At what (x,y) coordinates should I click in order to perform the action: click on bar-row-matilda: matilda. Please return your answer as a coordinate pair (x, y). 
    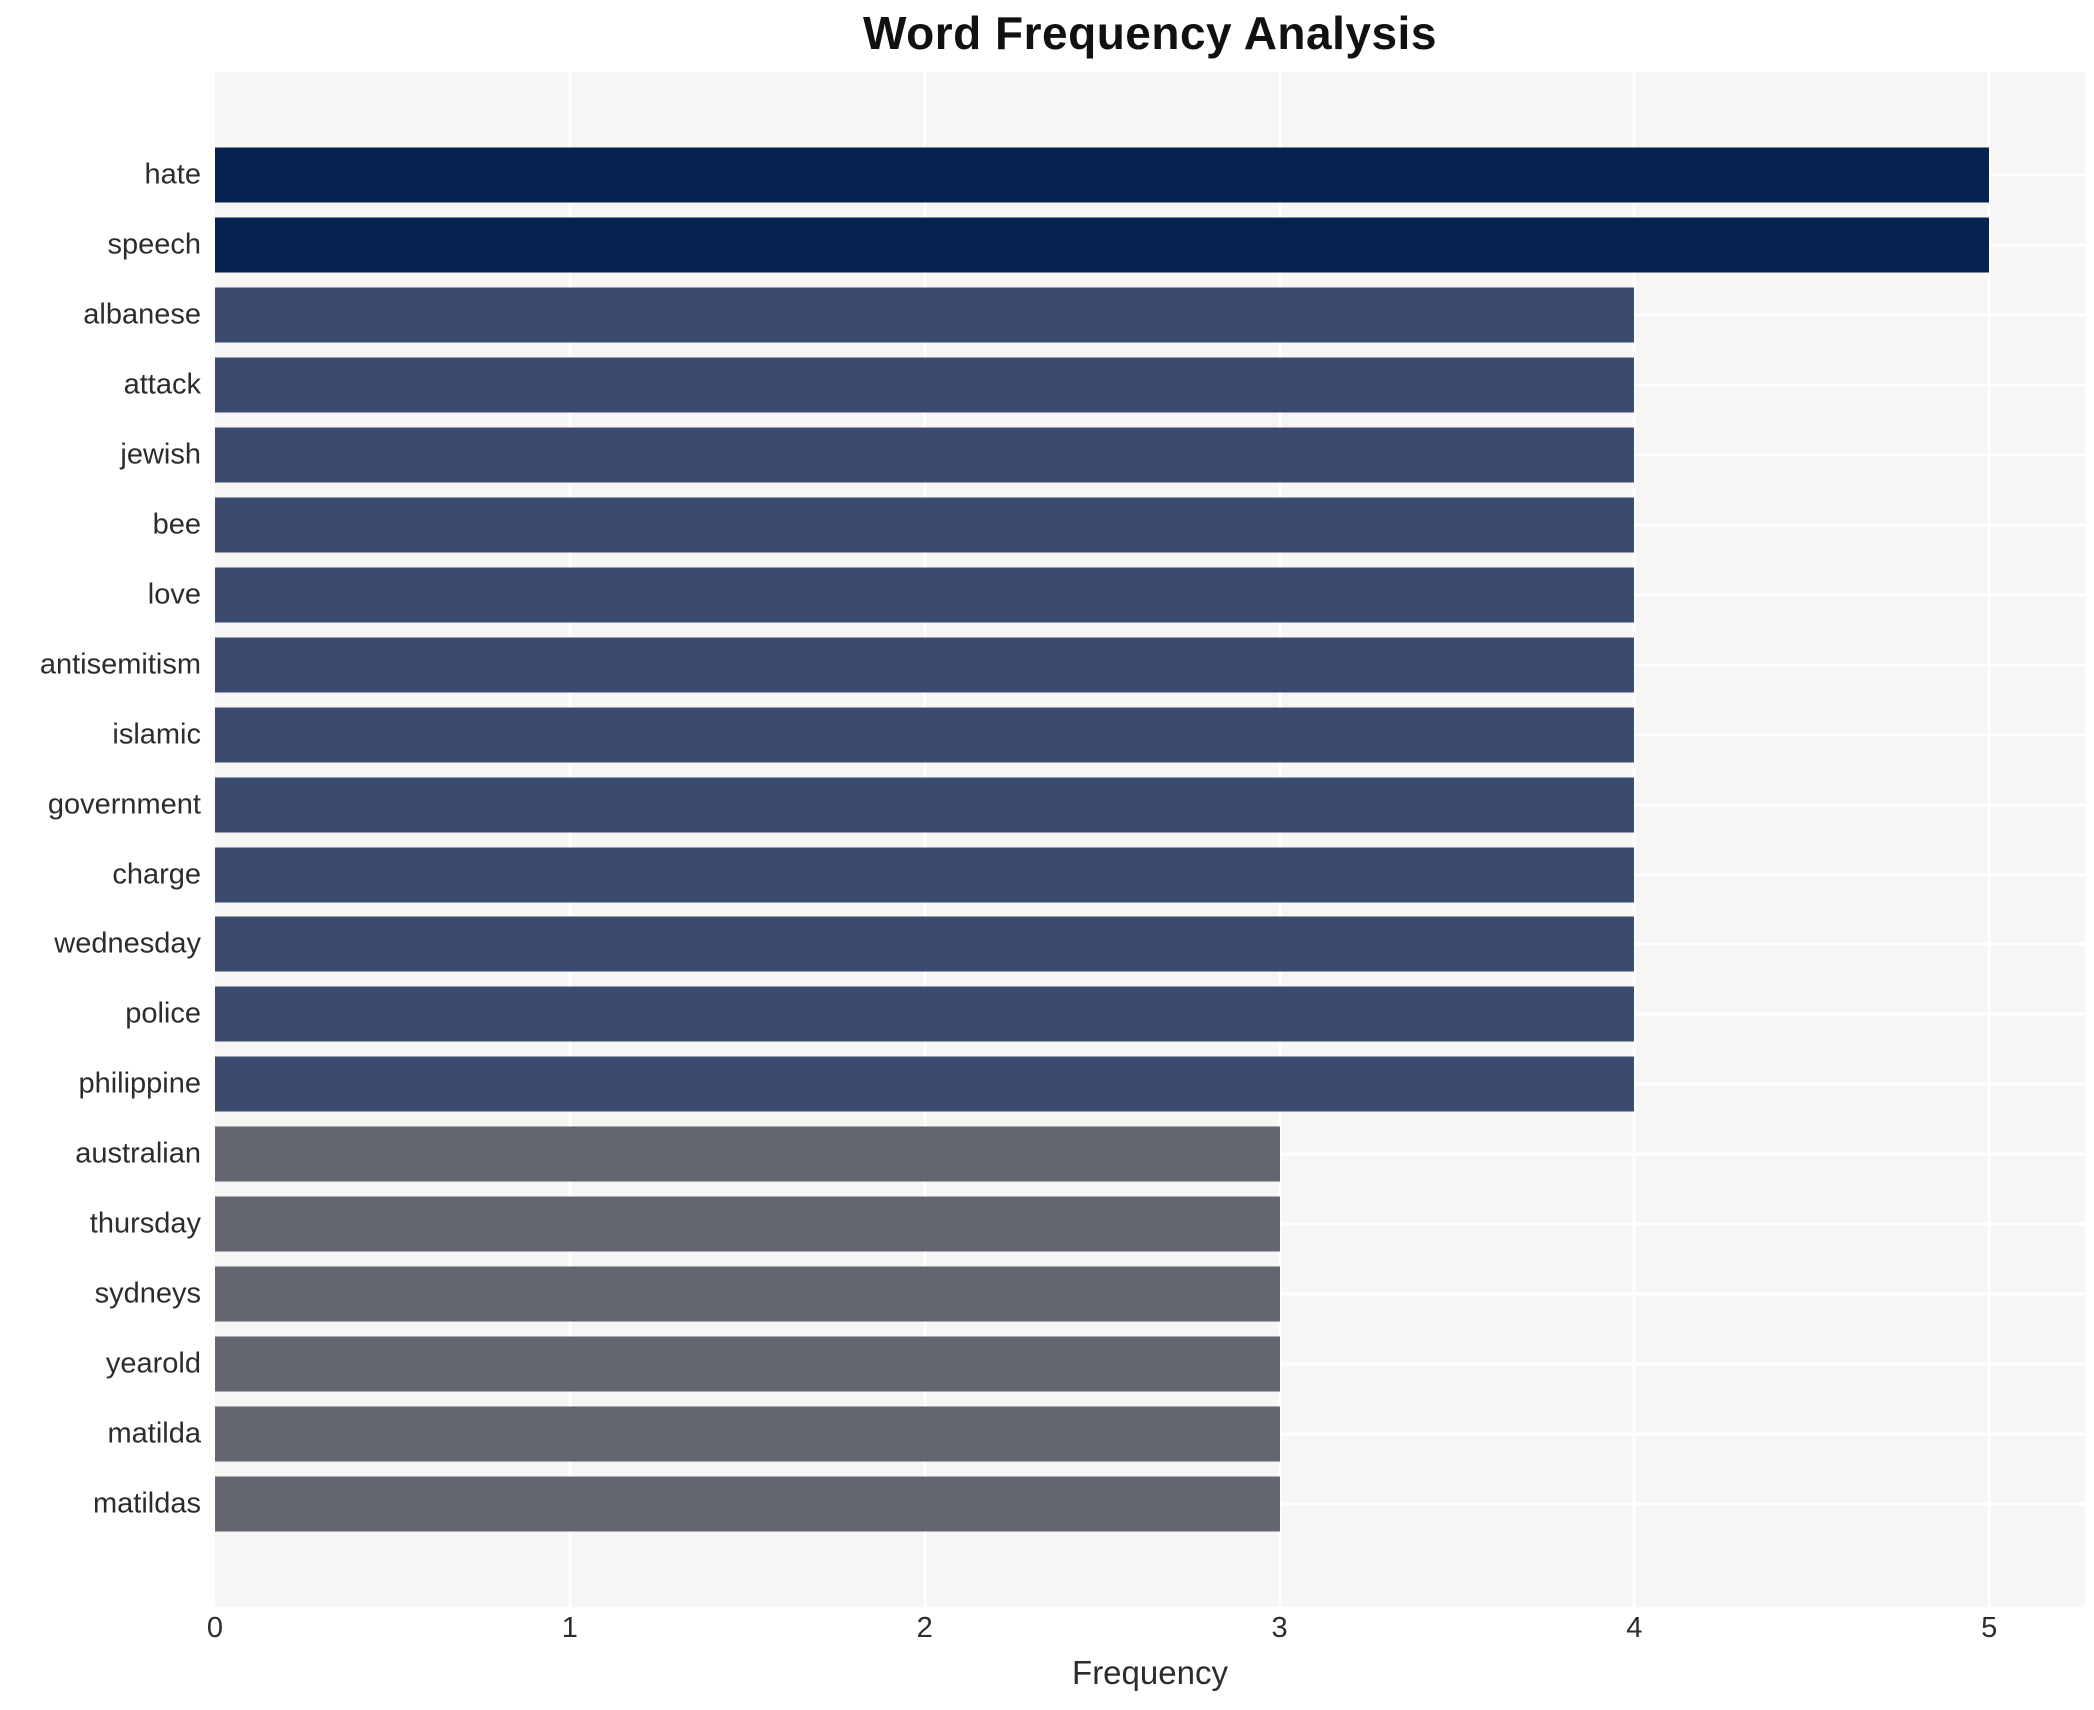
    Looking at the image, I should click on (1096, 1434).